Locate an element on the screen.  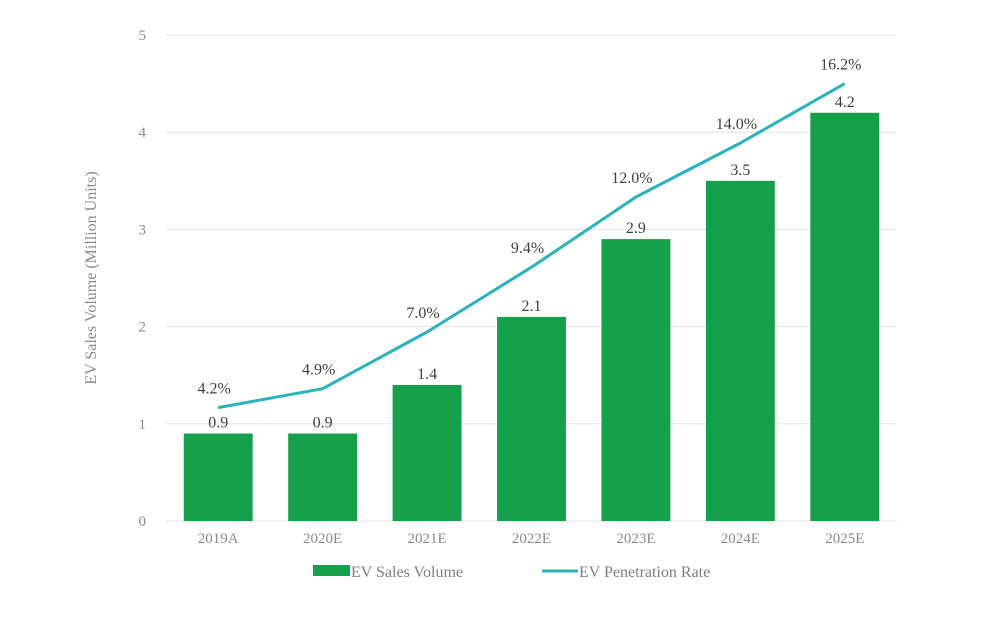
penetration-value-label: 12.0% is located at coordinates (631, 178).